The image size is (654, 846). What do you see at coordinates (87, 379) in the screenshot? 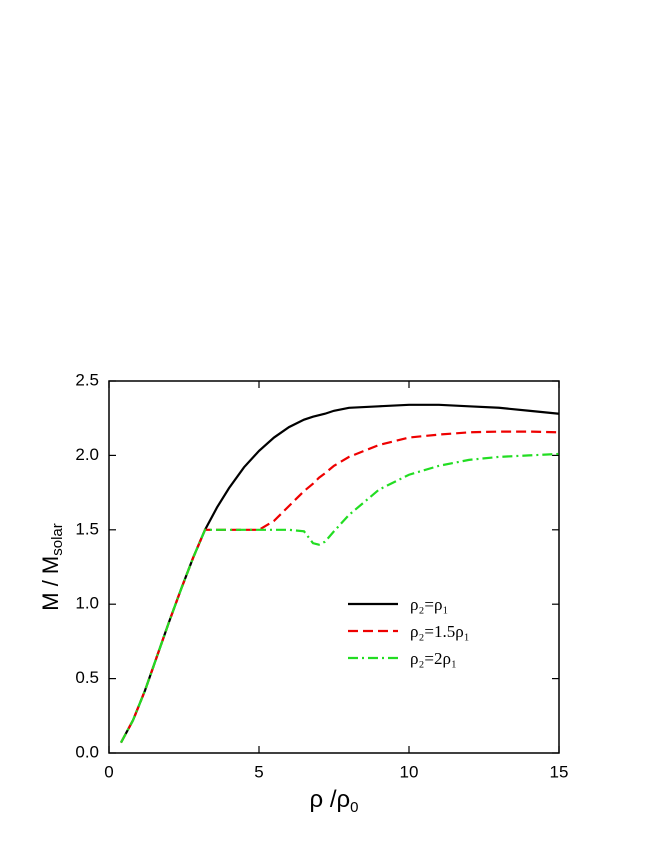
I see `y-tick-label: 2.5` at bounding box center [87, 379].